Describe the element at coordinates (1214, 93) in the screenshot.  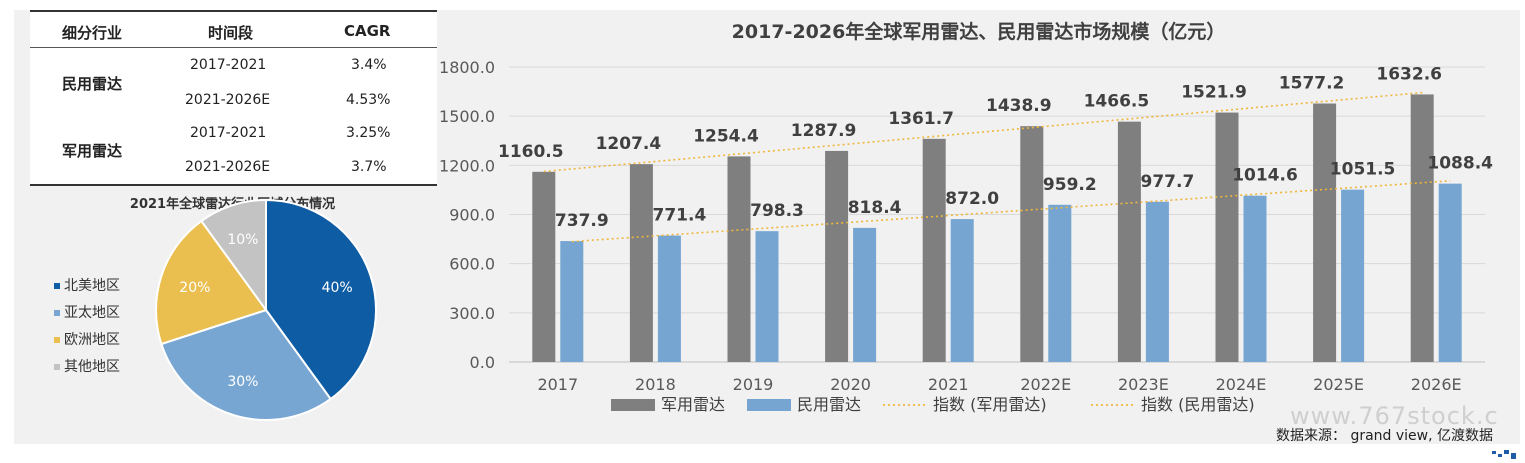
I see `data-label: 1521.9` at that location.